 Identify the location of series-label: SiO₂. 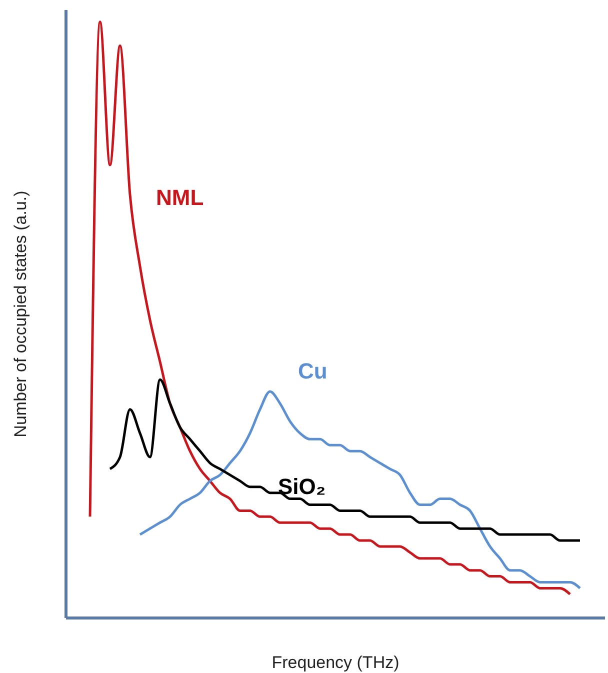
(302, 486).